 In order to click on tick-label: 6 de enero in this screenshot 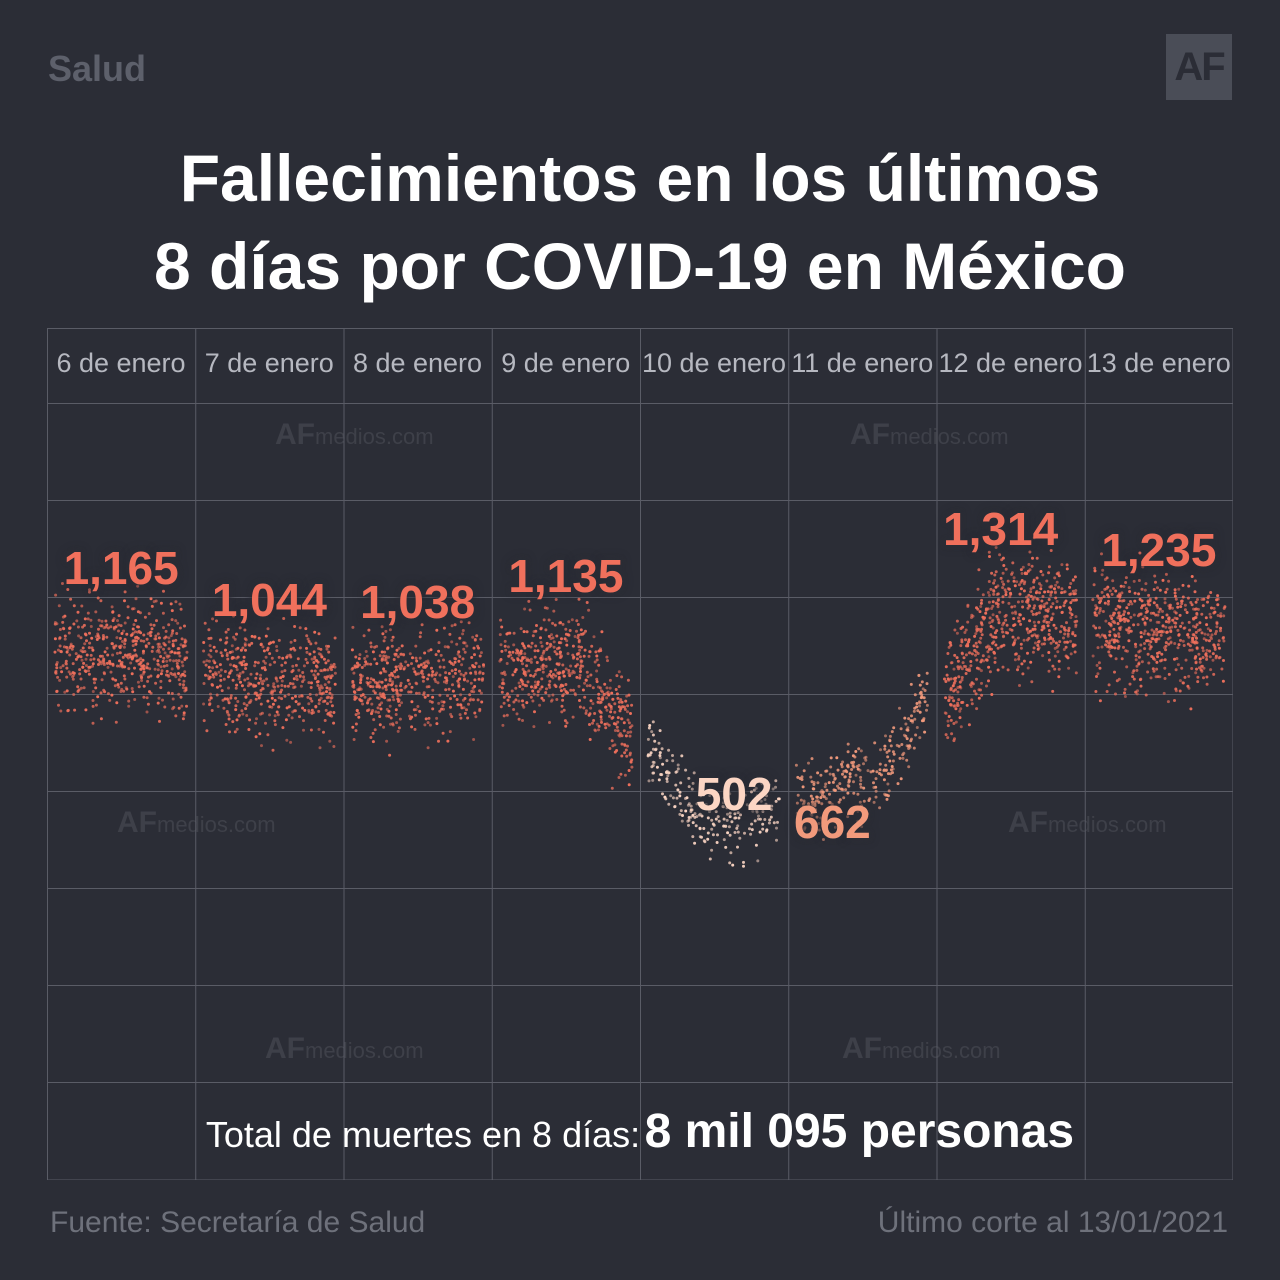, I will do `click(121, 363)`.